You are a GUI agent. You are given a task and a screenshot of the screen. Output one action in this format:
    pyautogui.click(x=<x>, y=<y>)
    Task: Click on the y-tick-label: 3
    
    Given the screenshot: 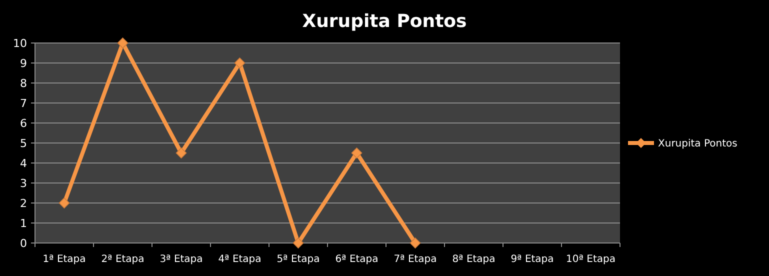 What is the action you would take?
    pyautogui.click(x=23, y=183)
    